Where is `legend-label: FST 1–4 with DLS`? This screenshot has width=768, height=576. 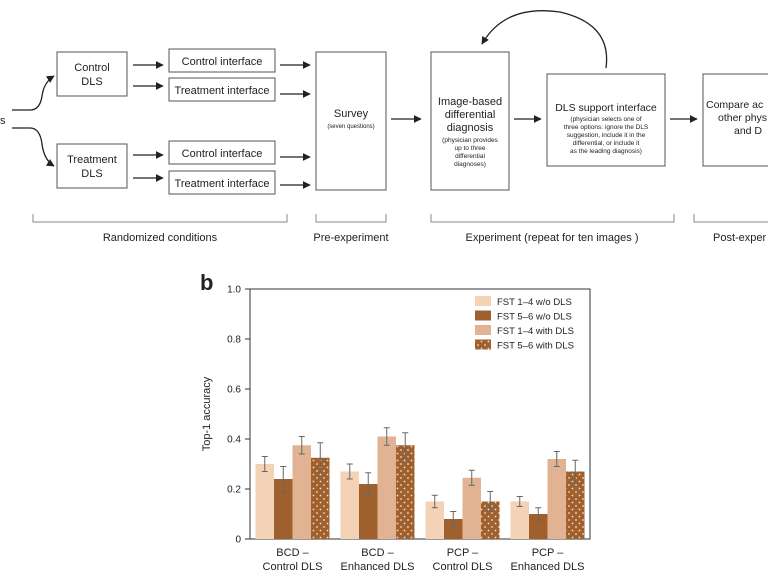
legend-label: FST 1–4 with DLS is located at coordinates (535, 331).